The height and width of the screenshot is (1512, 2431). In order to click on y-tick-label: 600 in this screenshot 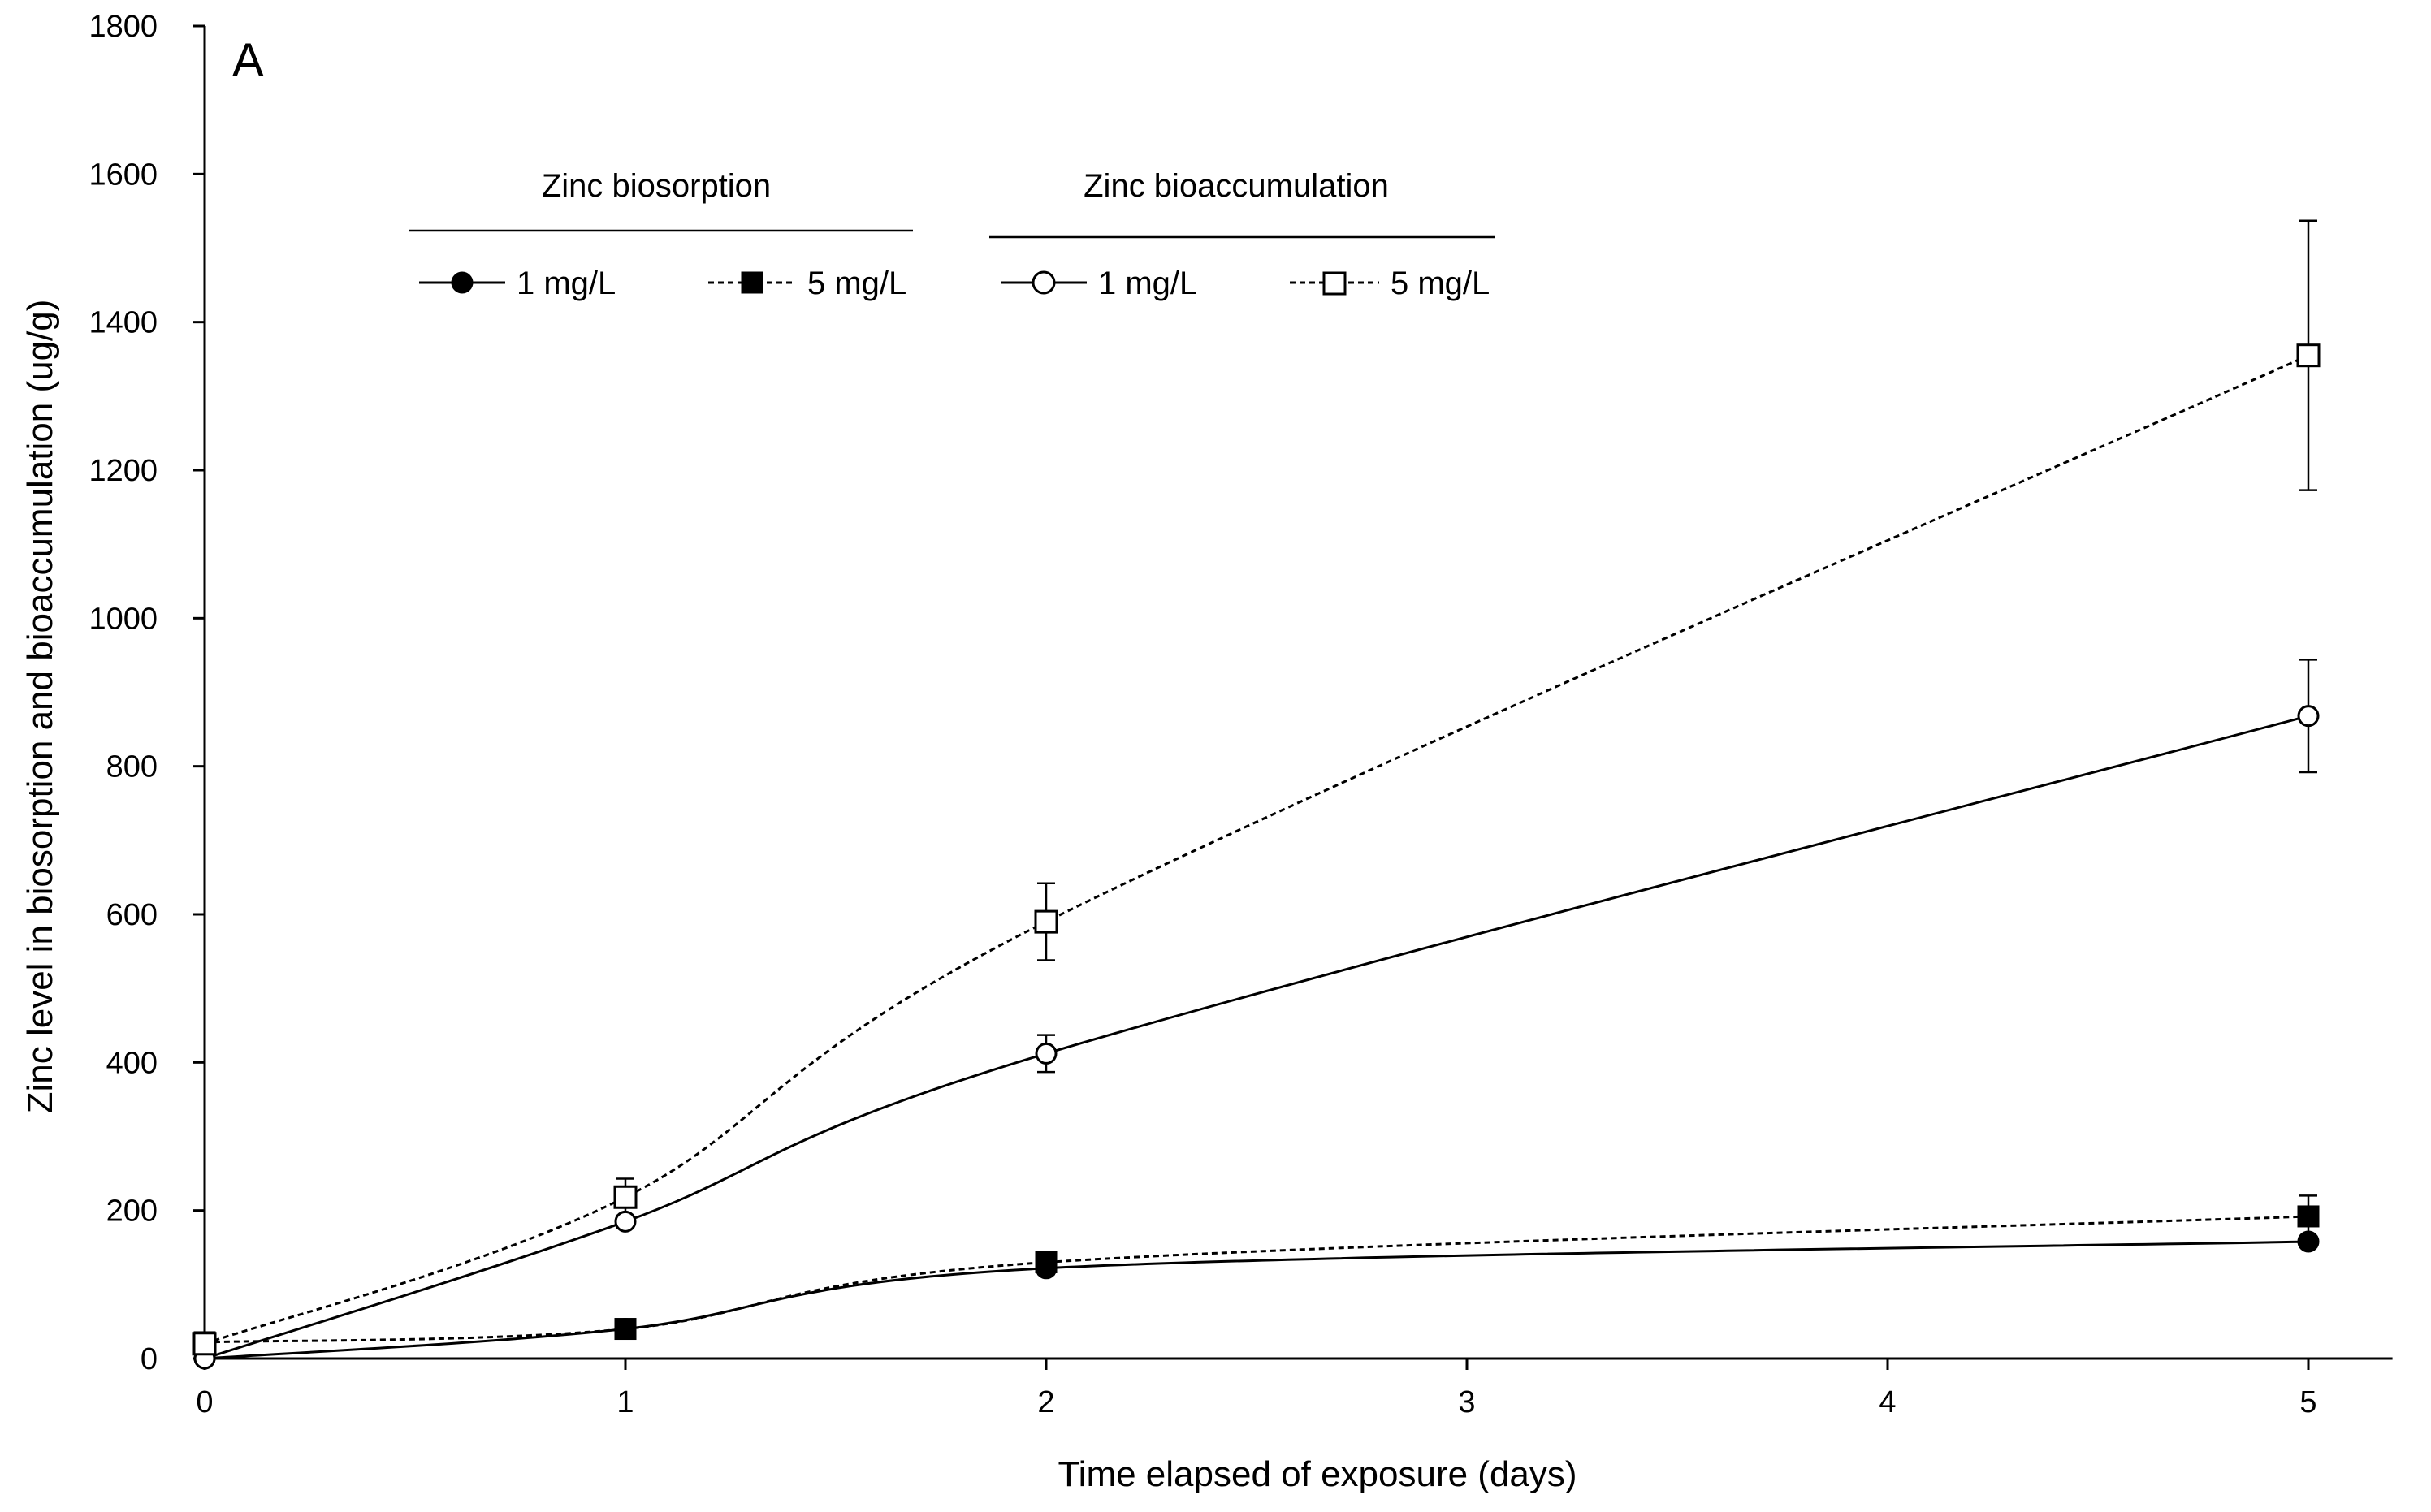, I will do `click(132, 915)`.